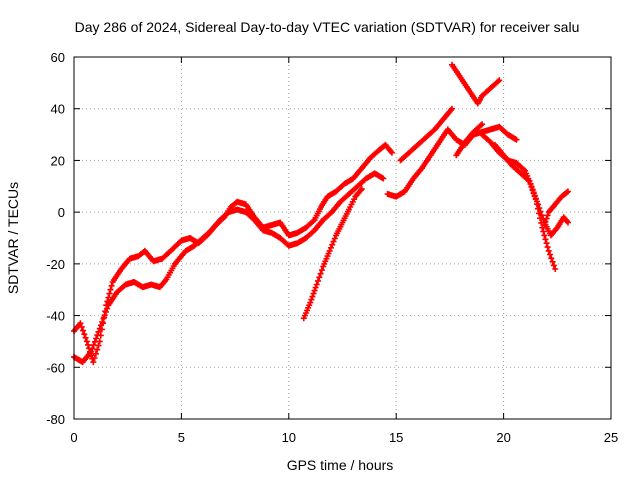  What do you see at coordinates (55, 264) in the screenshot?
I see `y-tick-label: -20` at bounding box center [55, 264].